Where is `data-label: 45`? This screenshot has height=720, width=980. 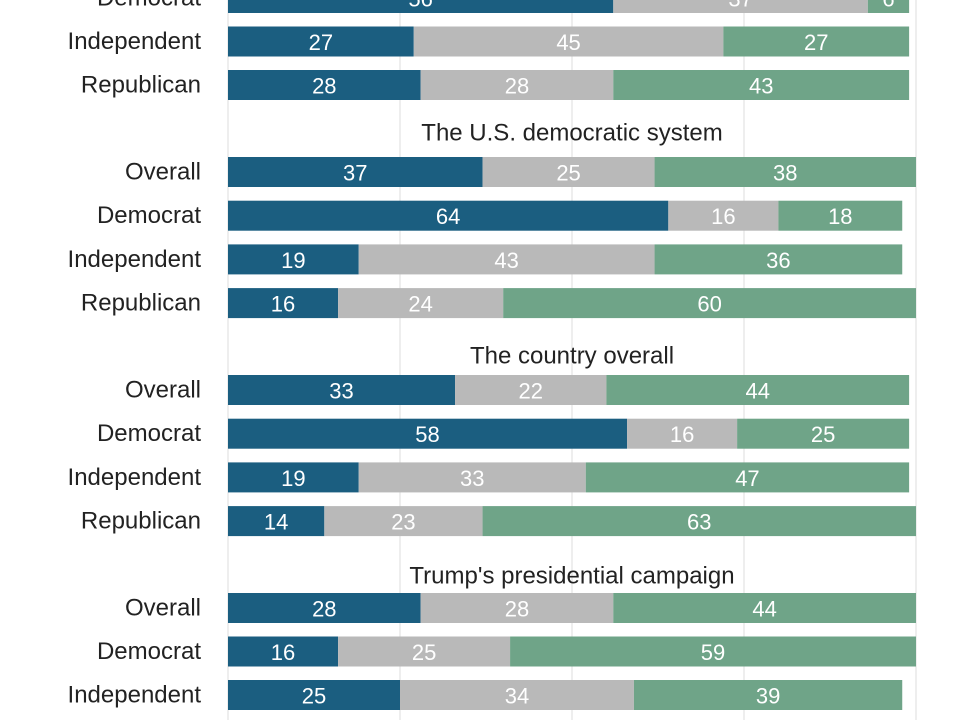
data-label: 45 is located at coordinates (568, 42).